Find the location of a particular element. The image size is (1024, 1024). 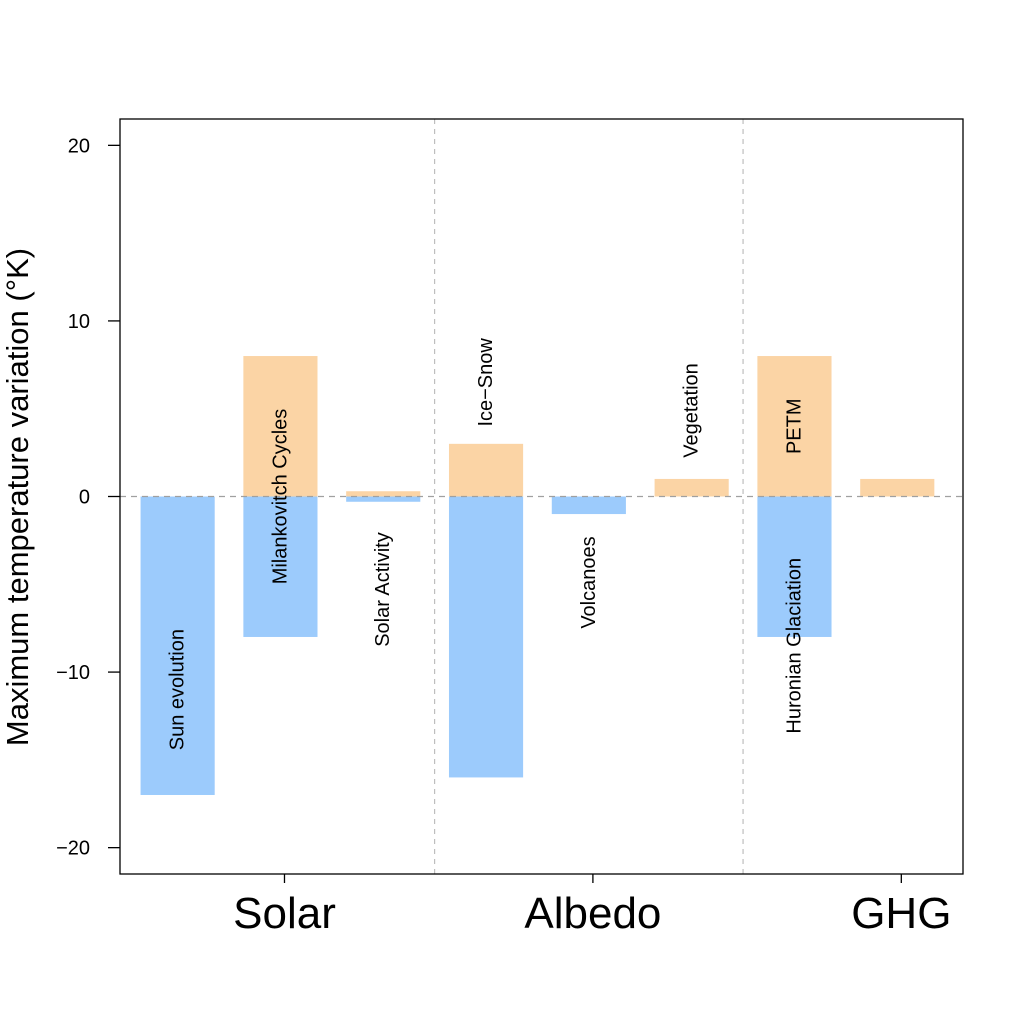

bar-label-5-1: Volcanoes is located at coordinates (589, 582).